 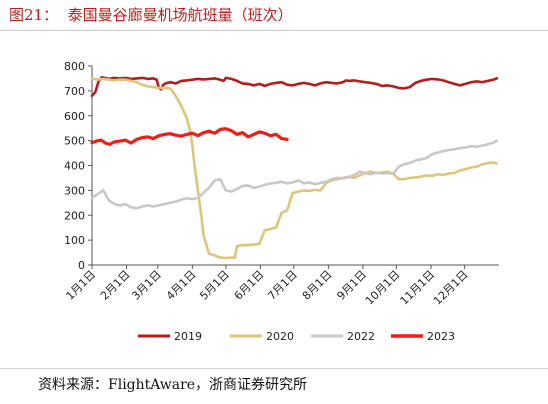 I want to click on series-line-2022, so click(x=294, y=174).